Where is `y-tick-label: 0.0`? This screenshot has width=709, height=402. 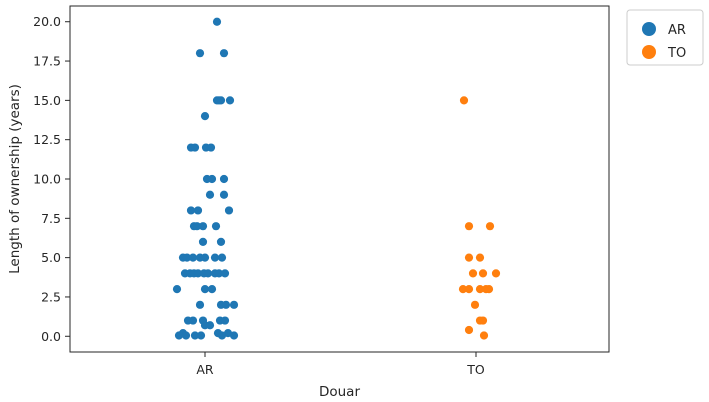 y-tick-label: 0.0 is located at coordinates (51, 336).